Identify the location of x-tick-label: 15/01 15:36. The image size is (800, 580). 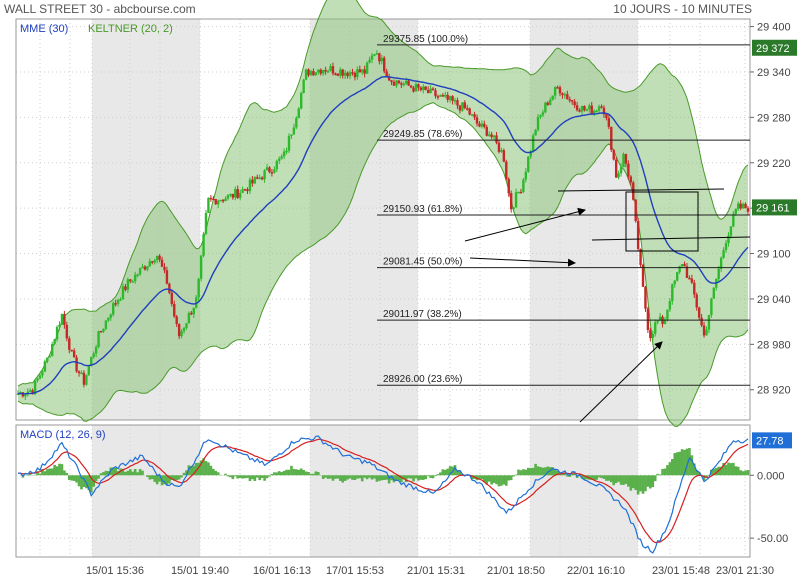
(115, 571).